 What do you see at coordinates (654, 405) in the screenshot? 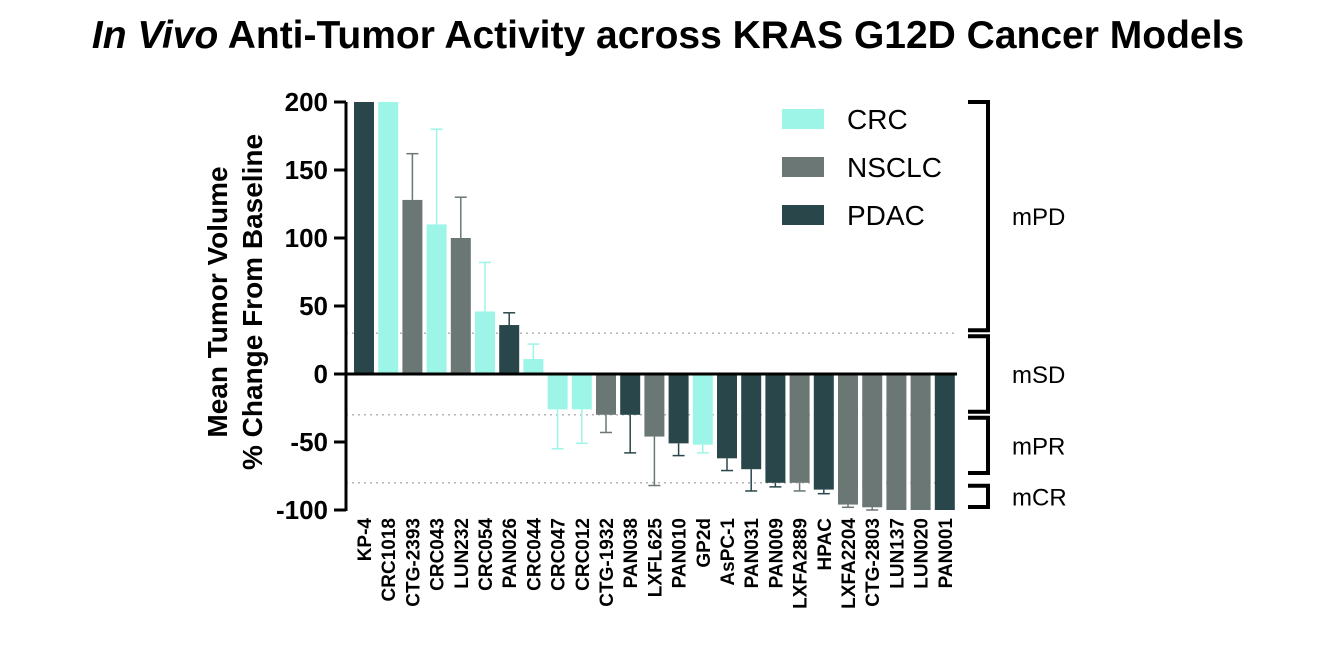
I see `bar-lxfl625` at bounding box center [654, 405].